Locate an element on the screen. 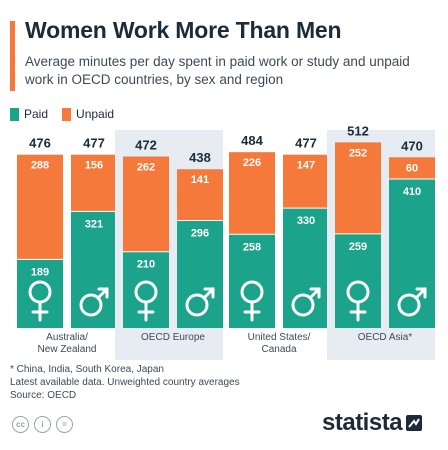 Image resolution: width=448 pixels, height=450 pixels. statista-logo-text: statista is located at coordinates (362, 422).